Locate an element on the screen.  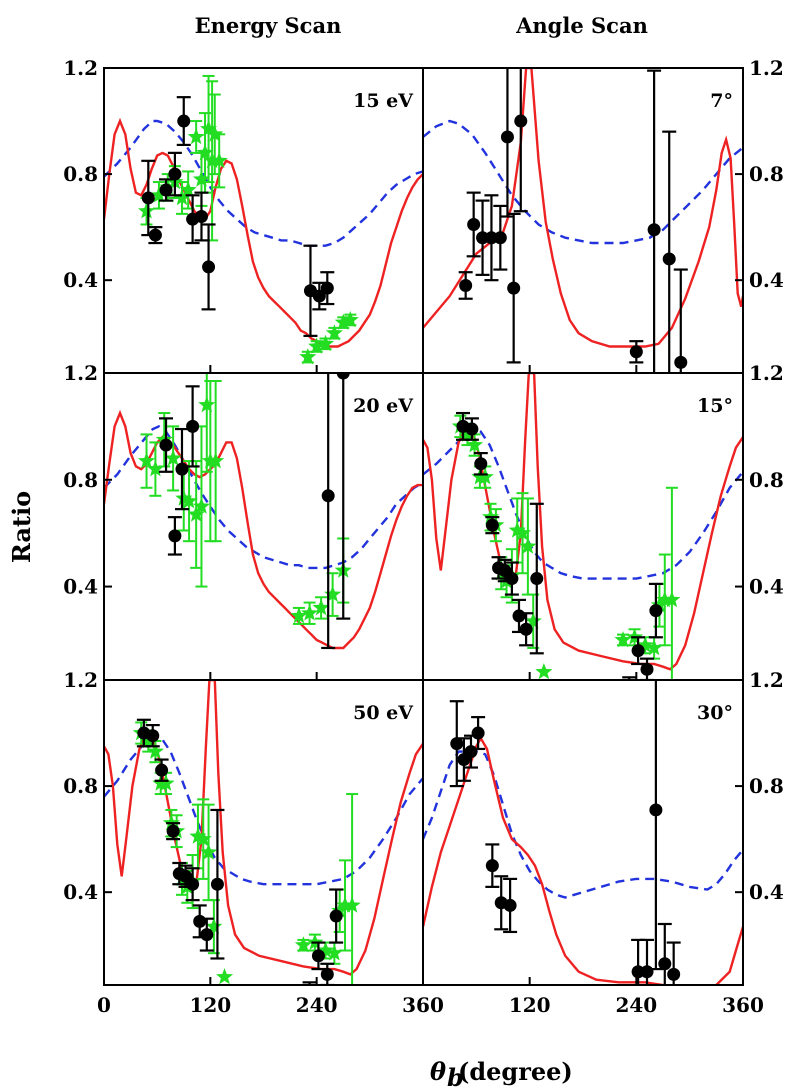
y-axis-label: Ratio is located at coordinates (21, 527).